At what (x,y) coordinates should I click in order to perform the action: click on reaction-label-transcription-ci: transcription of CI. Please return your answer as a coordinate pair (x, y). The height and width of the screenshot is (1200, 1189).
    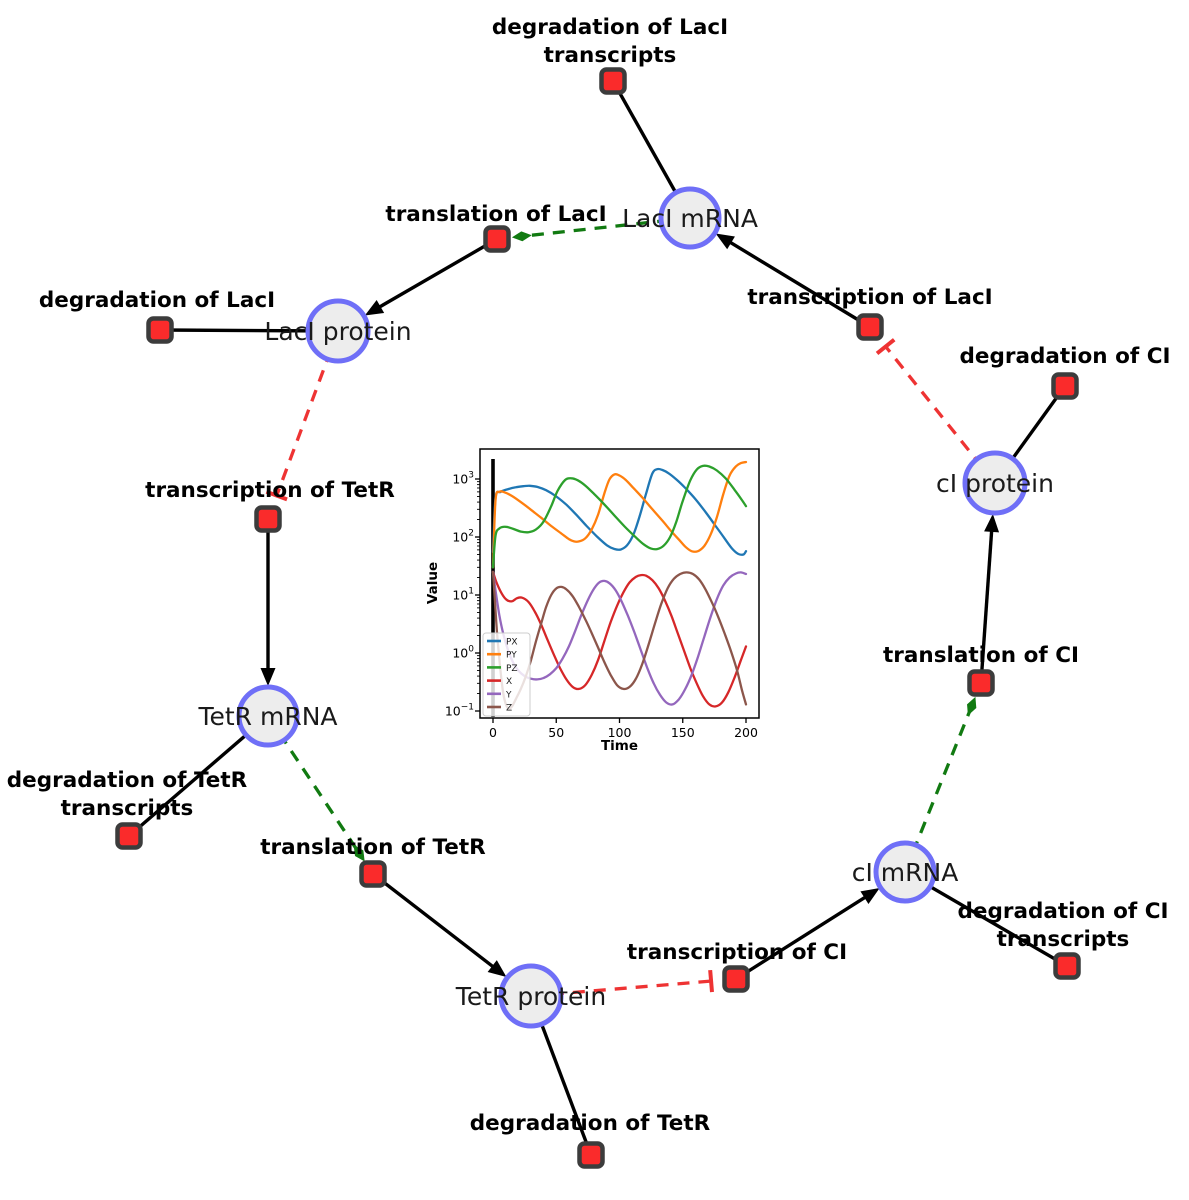
    Looking at the image, I should click on (737, 952).